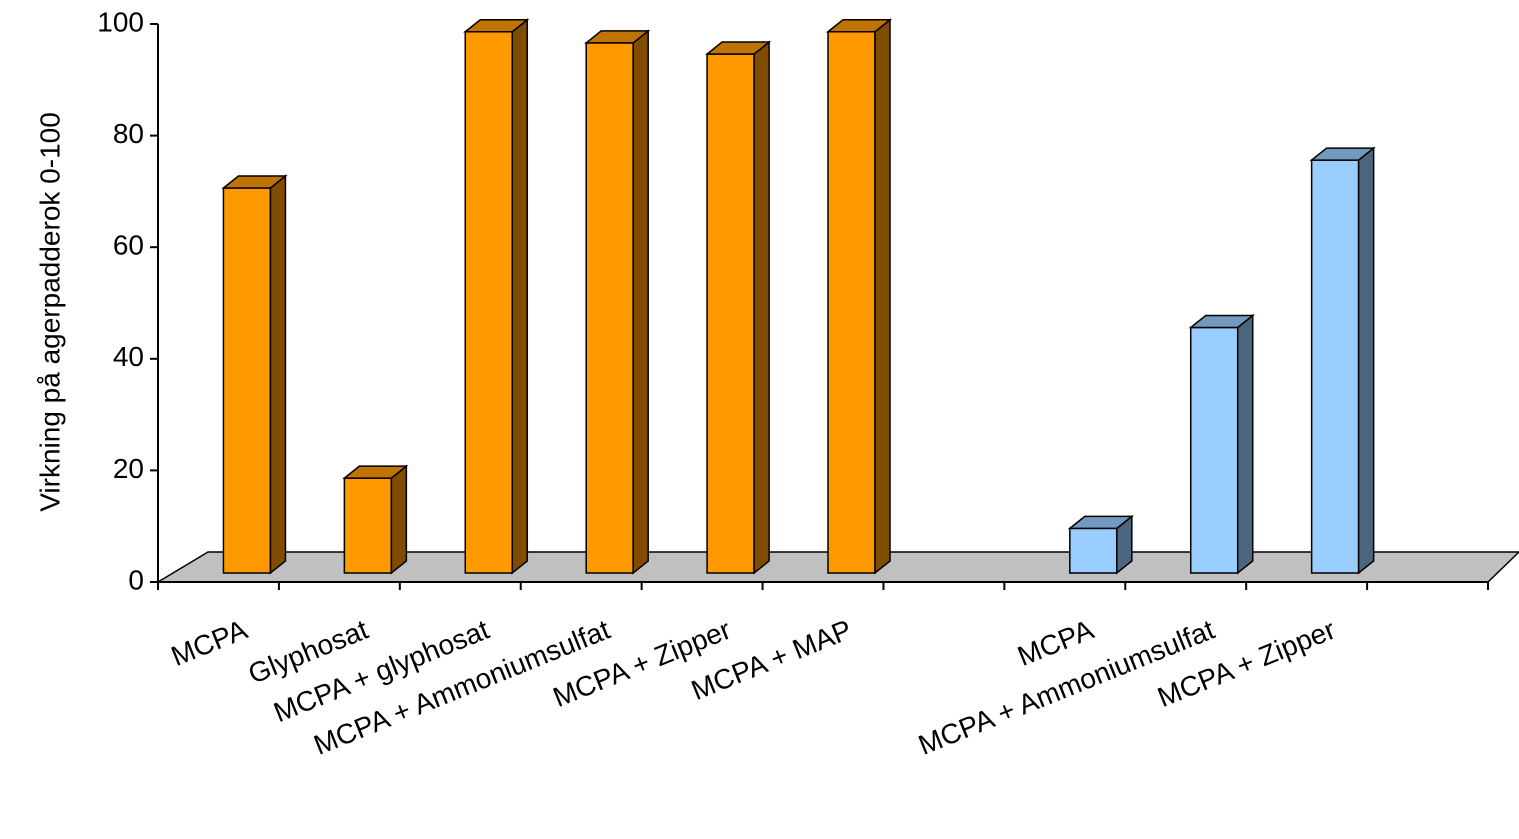  I want to click on y-axis-label: Virkning på agerpadderok 0-100, so click(49, 312).